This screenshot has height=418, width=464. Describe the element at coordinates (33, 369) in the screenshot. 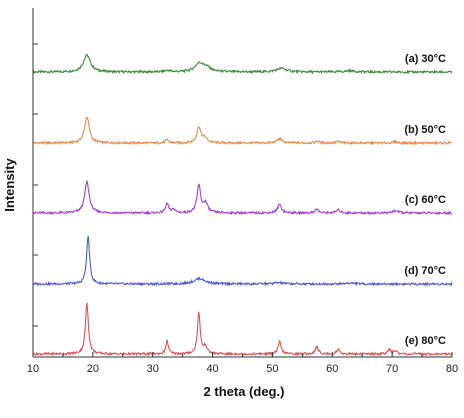

I see `x-tick-label-10: 10` at that location.